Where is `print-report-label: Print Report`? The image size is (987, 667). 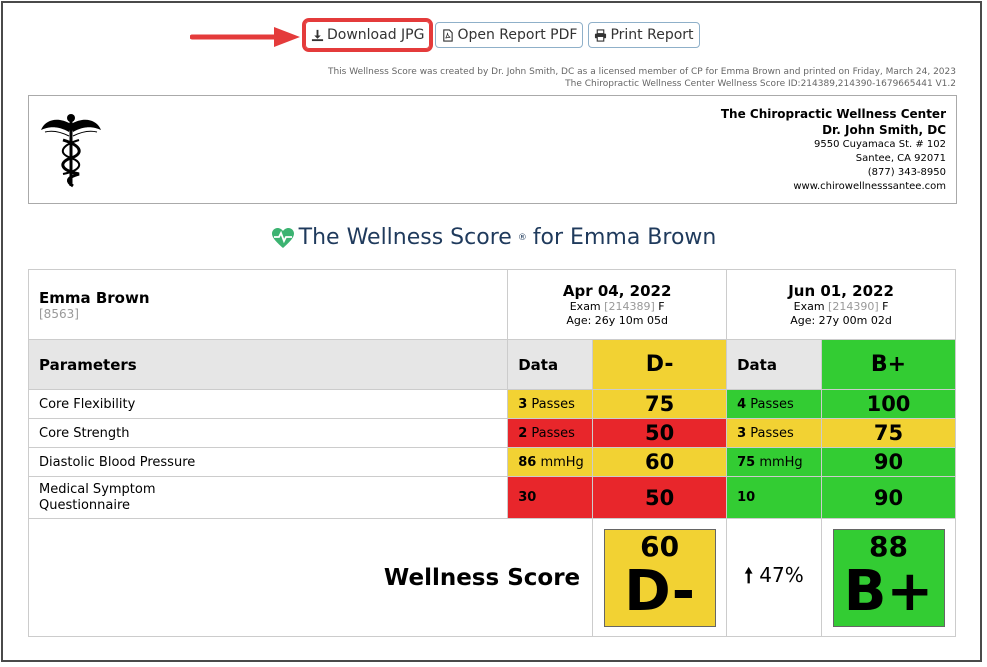 print-report-label: Print Report is located at coordinates (652, 35).